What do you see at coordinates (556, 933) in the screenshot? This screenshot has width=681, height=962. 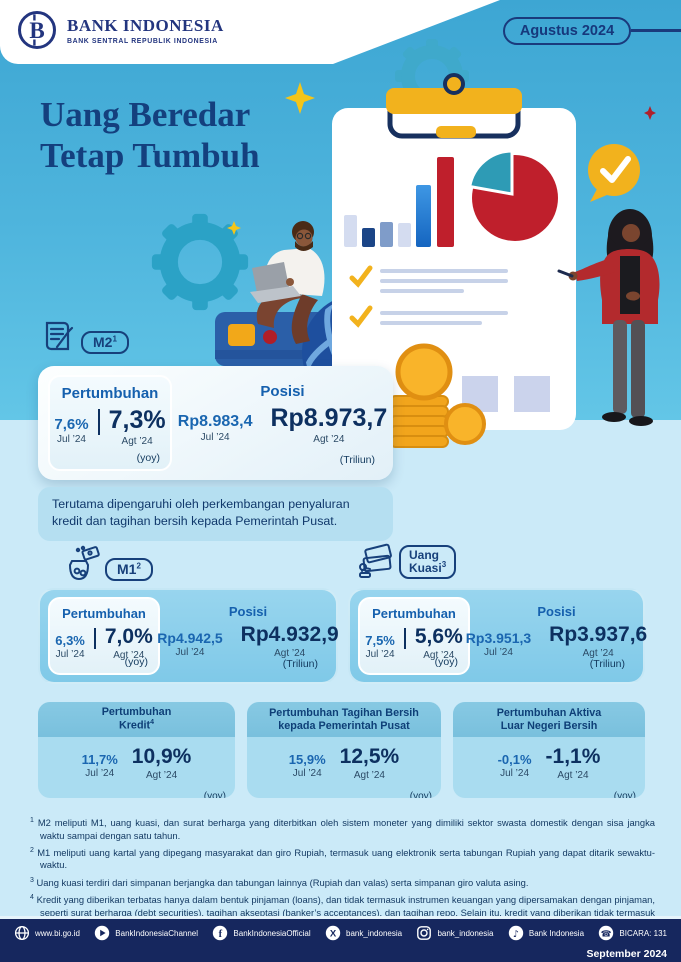 I see `footer-link-label: Bank Indonesia` at bounding box center [556, 933].